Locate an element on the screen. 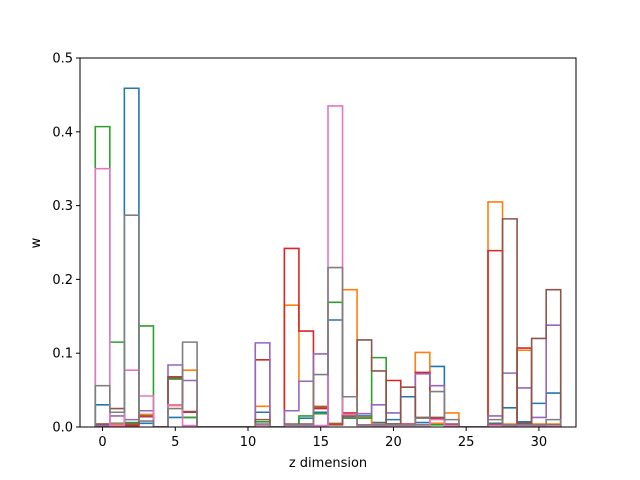  y-tick-label: 0.2 is located at coordinates (62, 280).